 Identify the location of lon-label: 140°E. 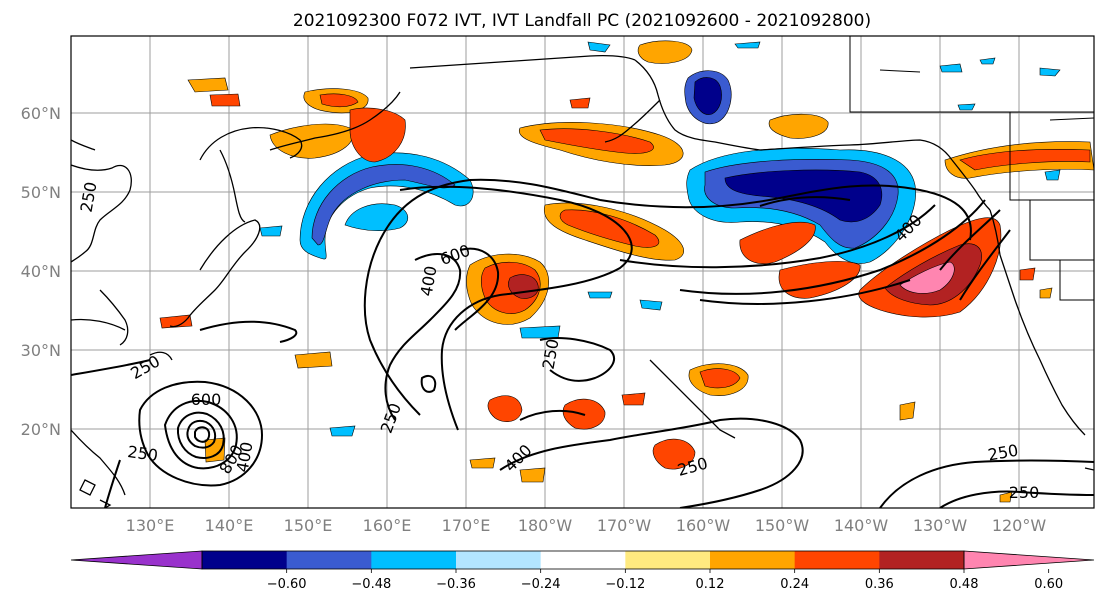
(229, 525).